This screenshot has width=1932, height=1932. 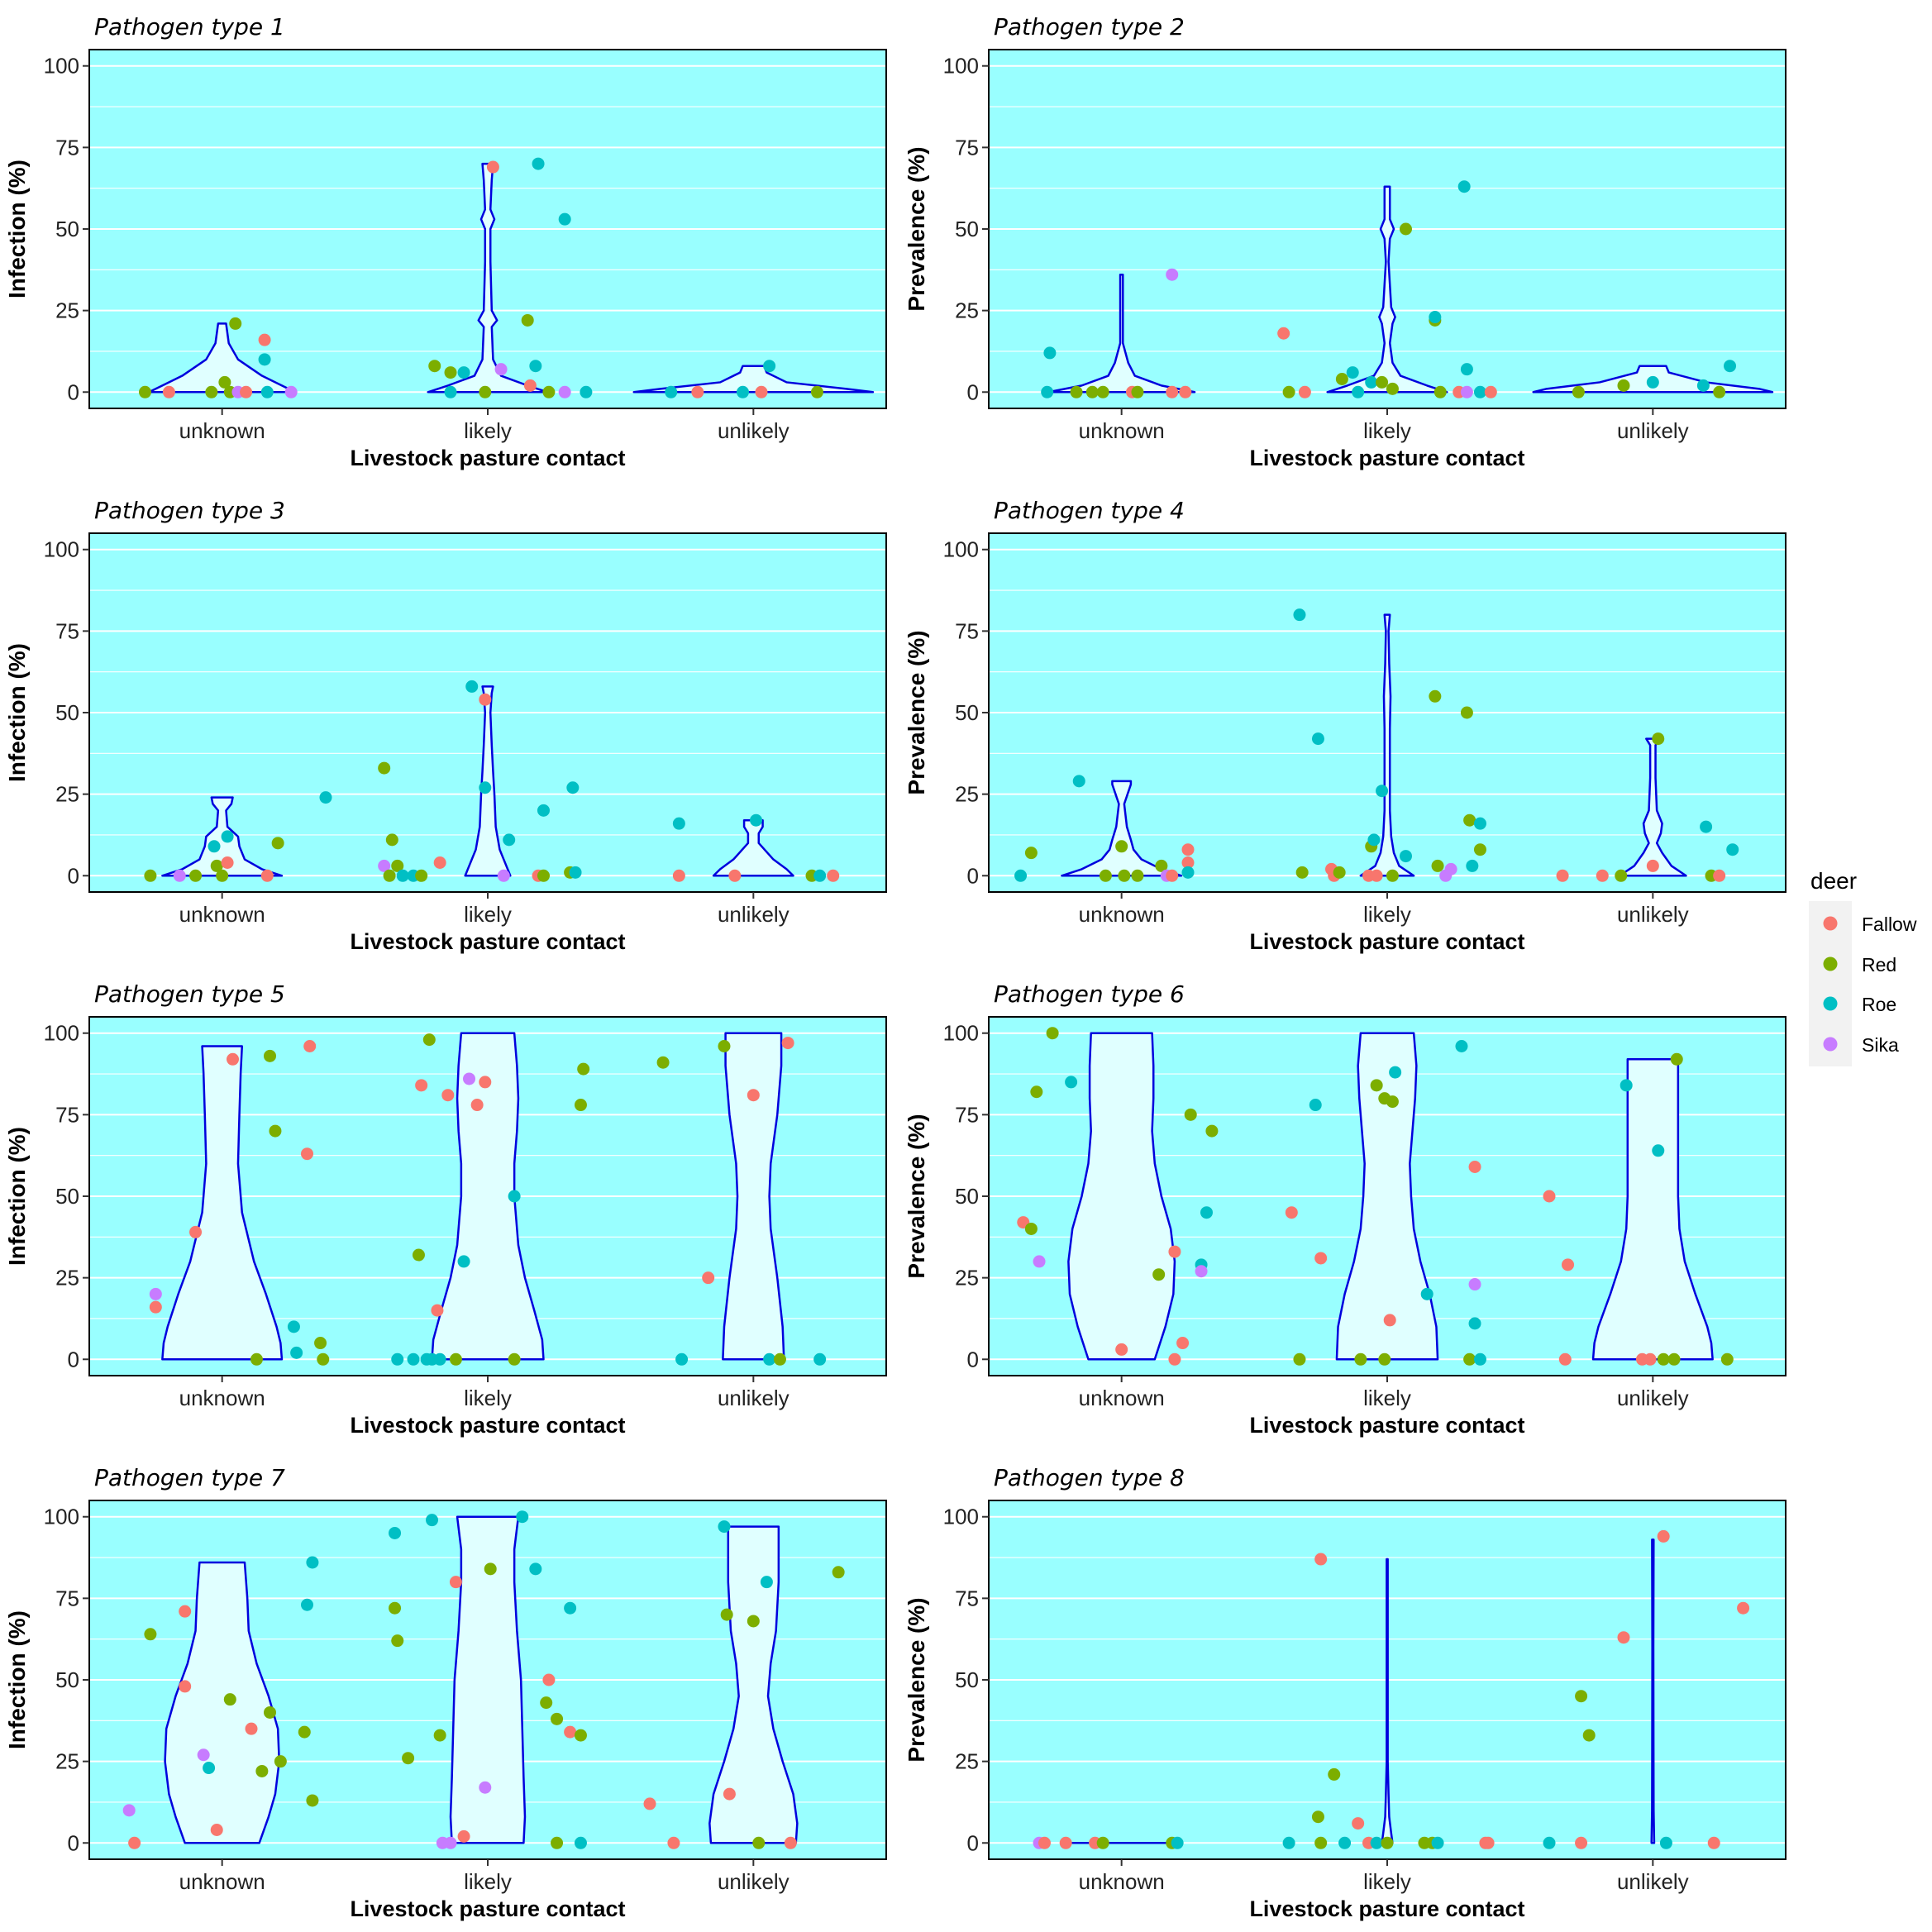 What do you see at coordinates (1089, 994) in the screenshot?
I see `panel-title: Pathogen type 6` at bounding box center [1089, 994].